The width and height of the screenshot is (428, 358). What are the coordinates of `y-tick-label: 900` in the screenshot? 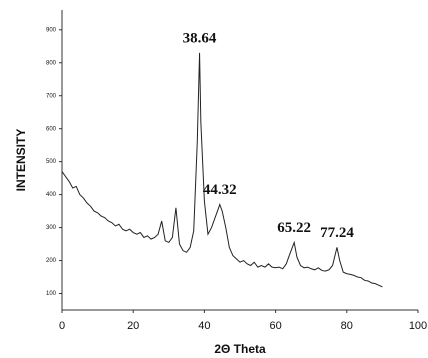 It's located at (51, 30).